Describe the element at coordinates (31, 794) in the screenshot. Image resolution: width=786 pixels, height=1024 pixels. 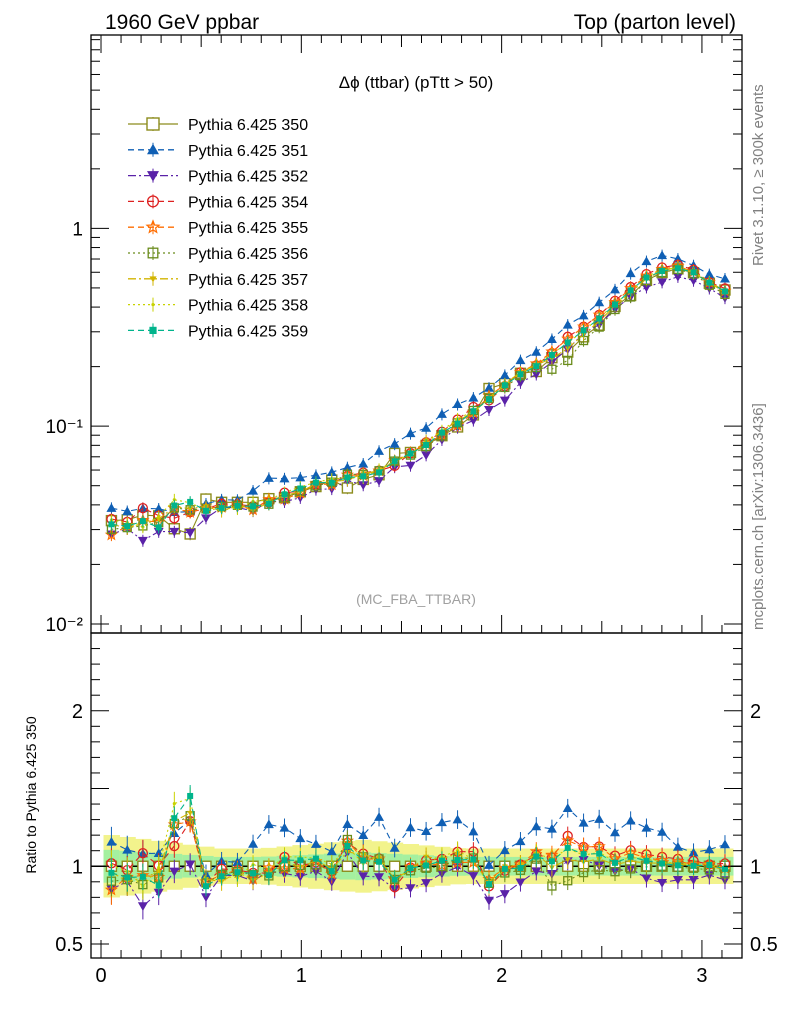
I see `ratio-y-axis-label: Ratio to Pythia 6.425 350` at that location.